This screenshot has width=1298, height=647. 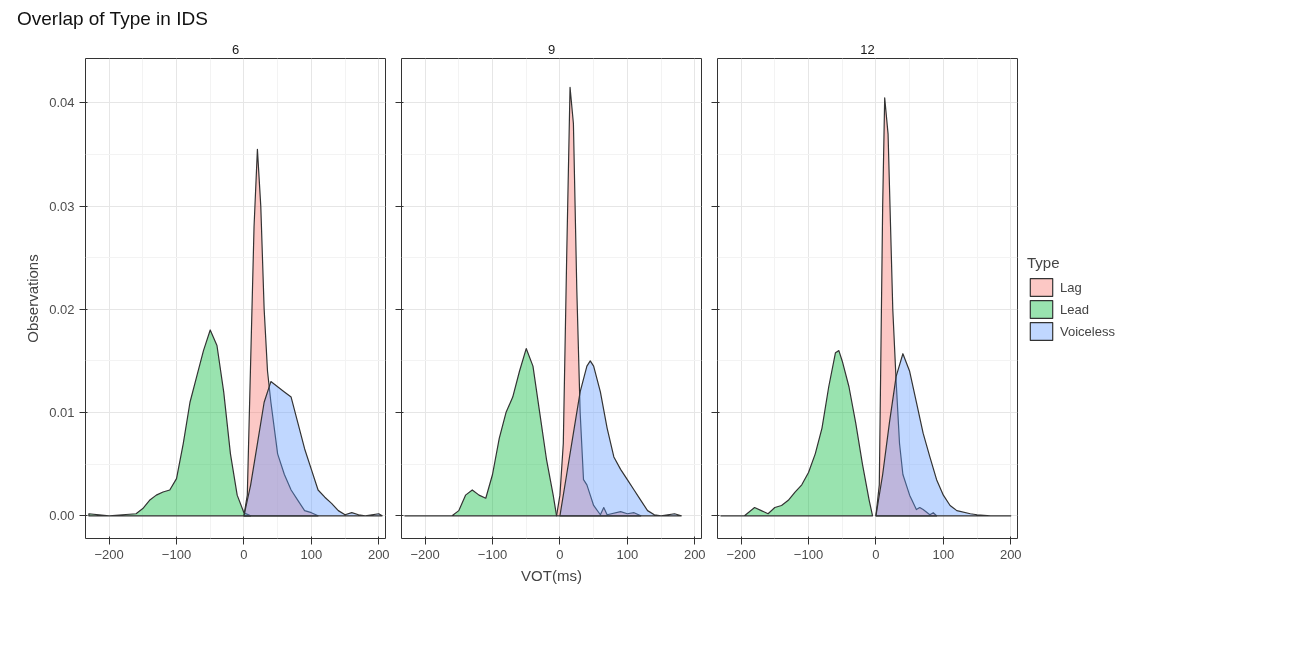 I want to click on y-tick-label: 0.01, so click(x=62, y=413).